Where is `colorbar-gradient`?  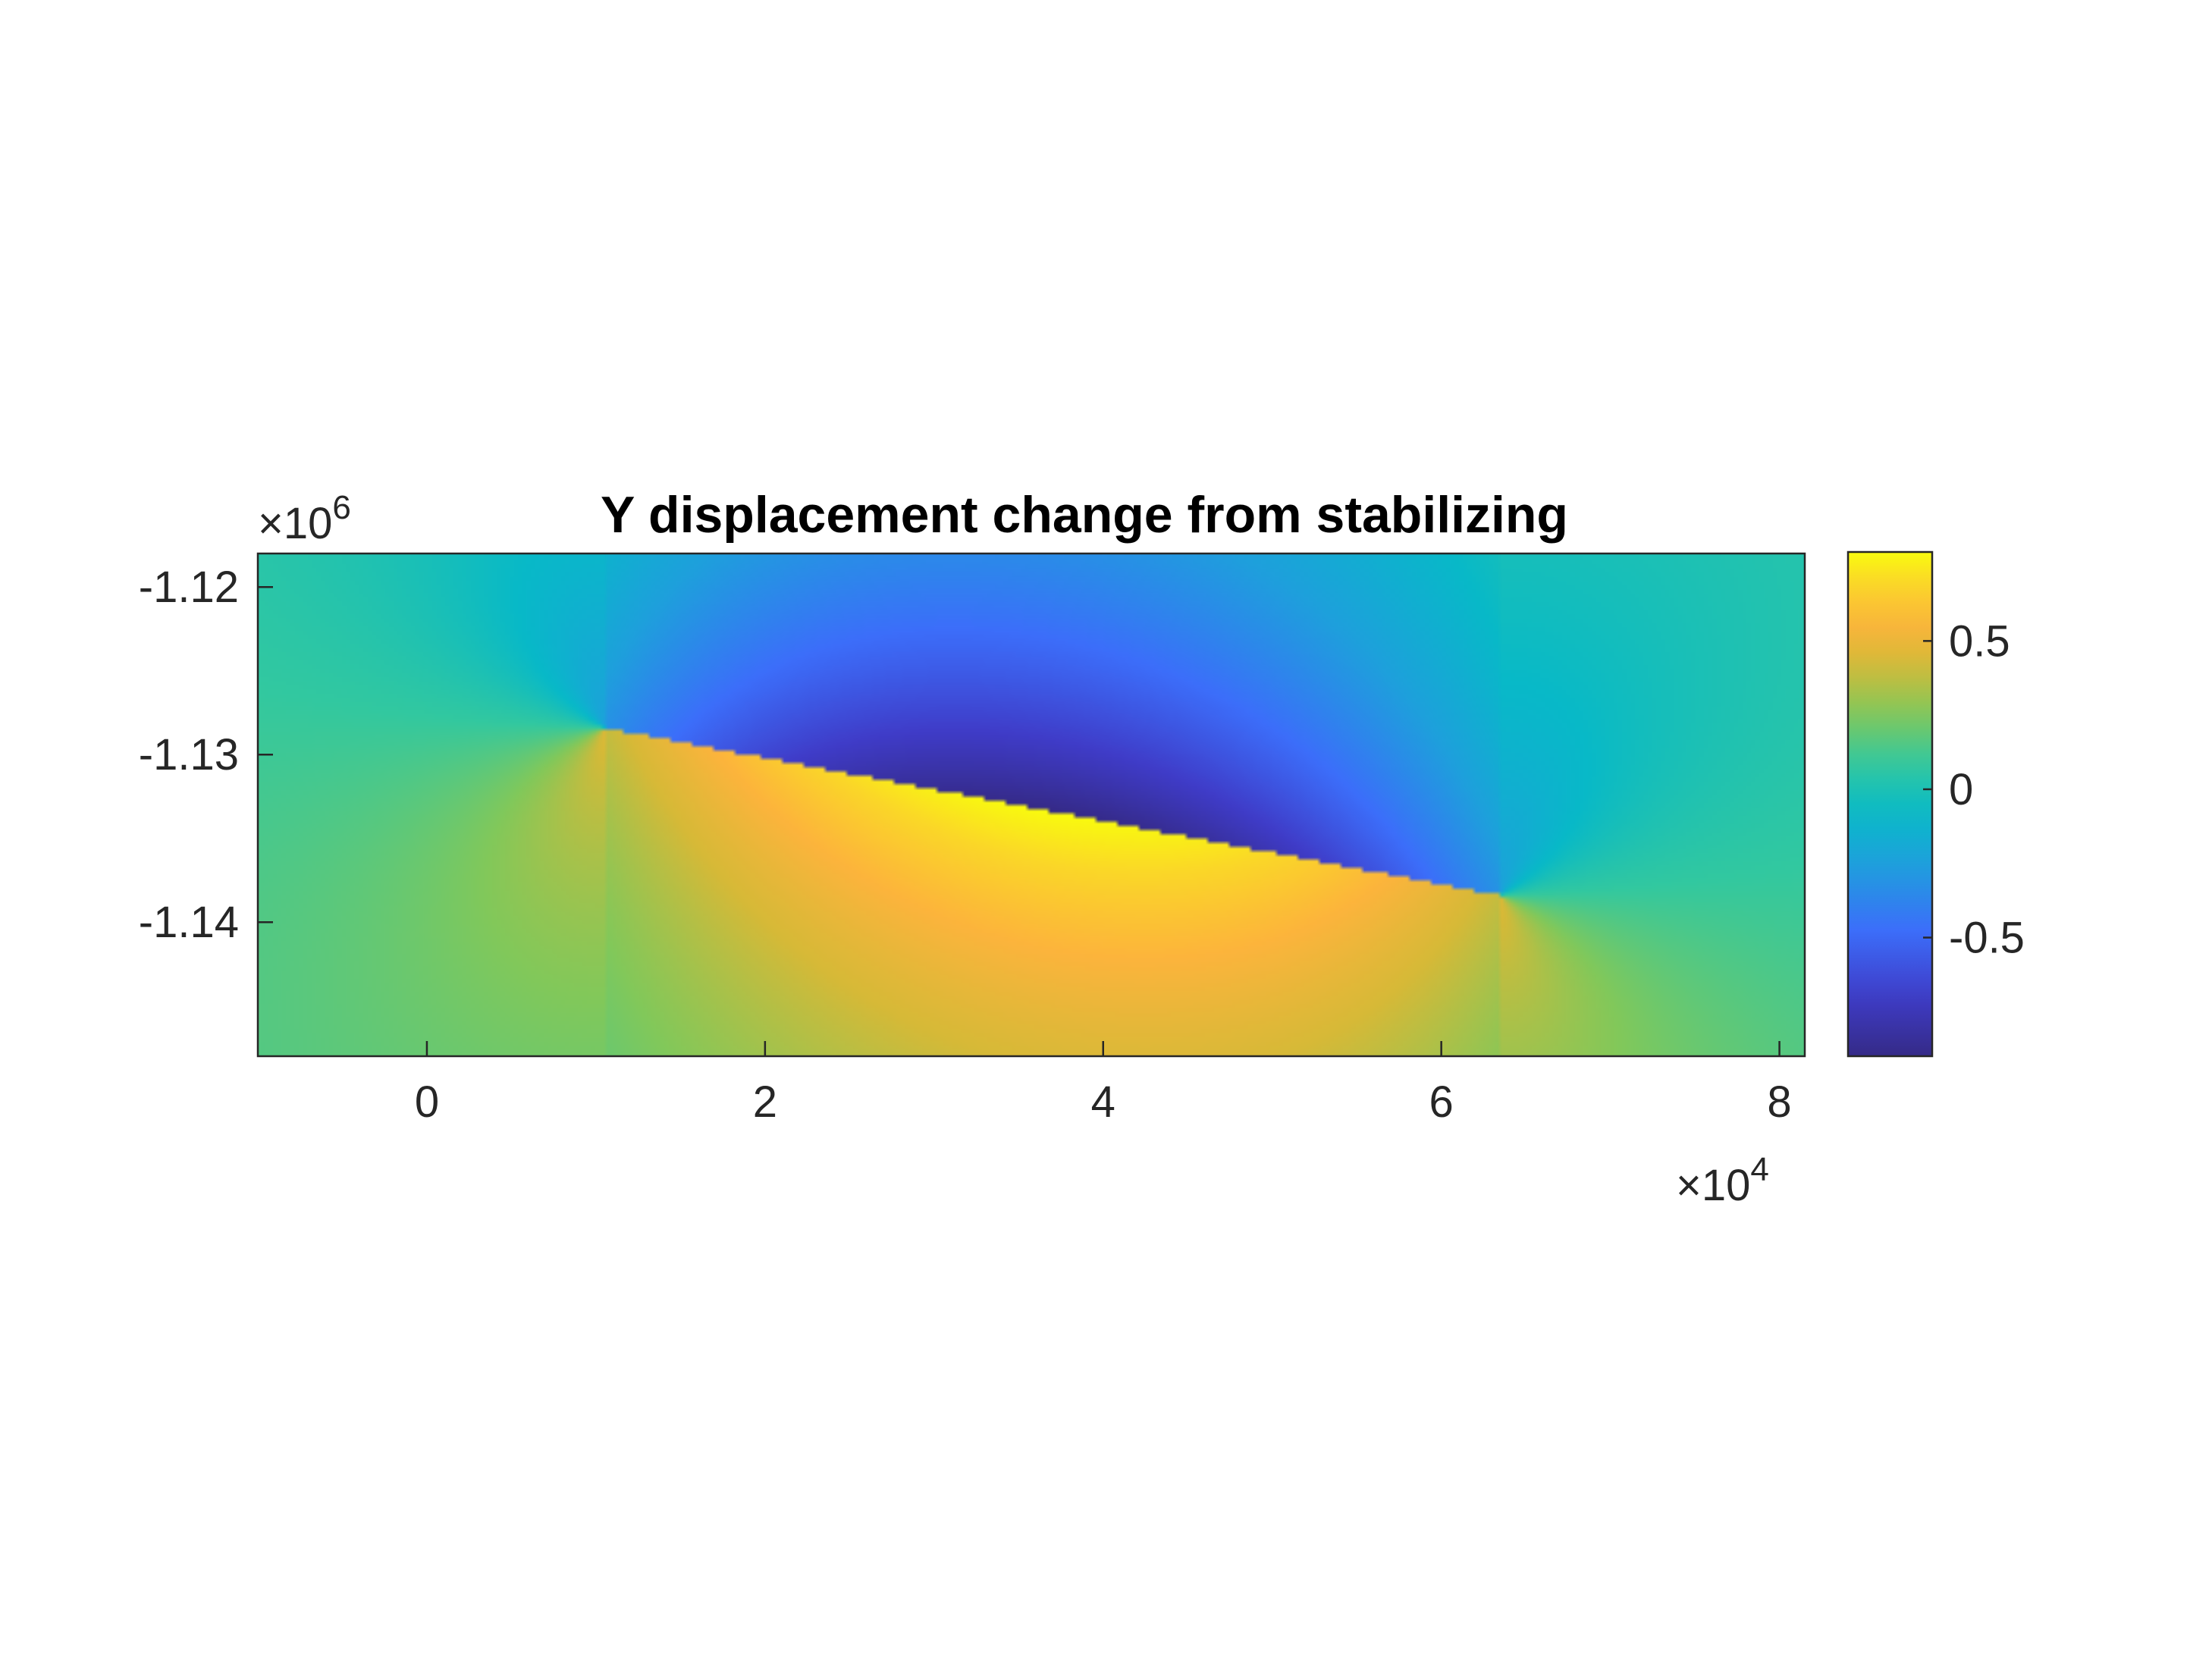
colorbar-gradient is located at coordinates (1890, 804).